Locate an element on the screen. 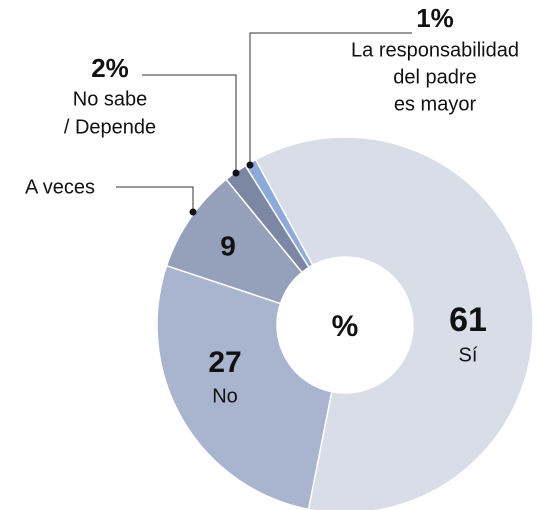 The height and width of the screenshot is (510, 552). value-label: 1% is located at coordinates (435, 18).